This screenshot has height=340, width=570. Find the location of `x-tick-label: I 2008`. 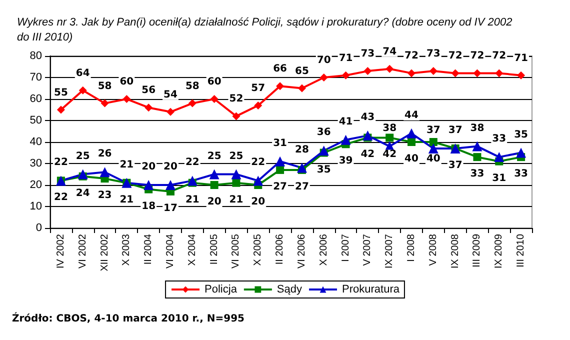

x-tick-label: I 2008 is located at coordinates (411, 248).